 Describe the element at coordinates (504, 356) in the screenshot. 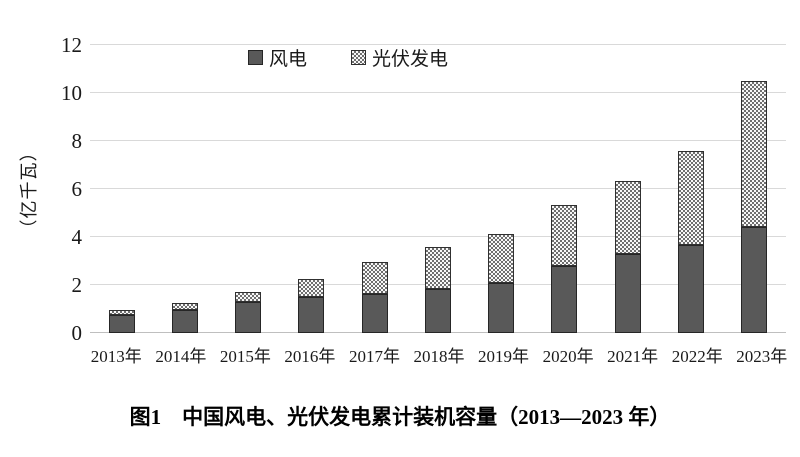

I see `x-tick-label: 2019年` at that location.